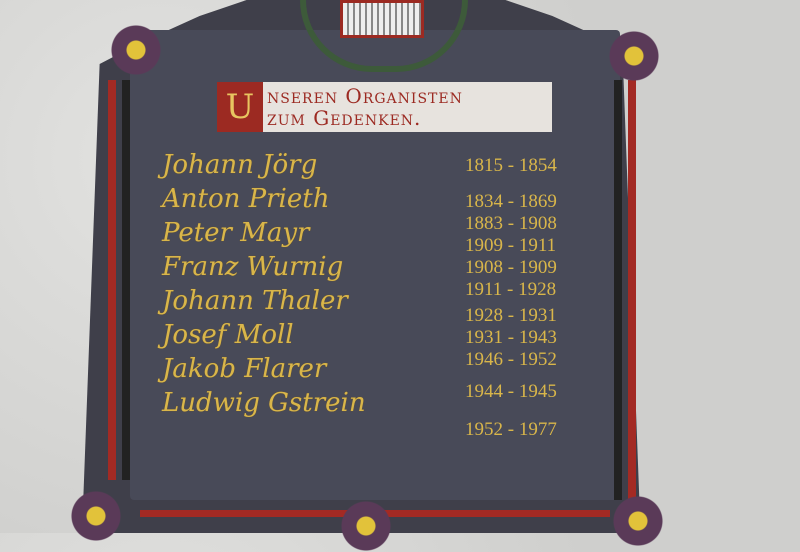  Describe the element at coordinates (511, 359) in the screenshot. I see `date-range: 1946 - 1952` at that location.